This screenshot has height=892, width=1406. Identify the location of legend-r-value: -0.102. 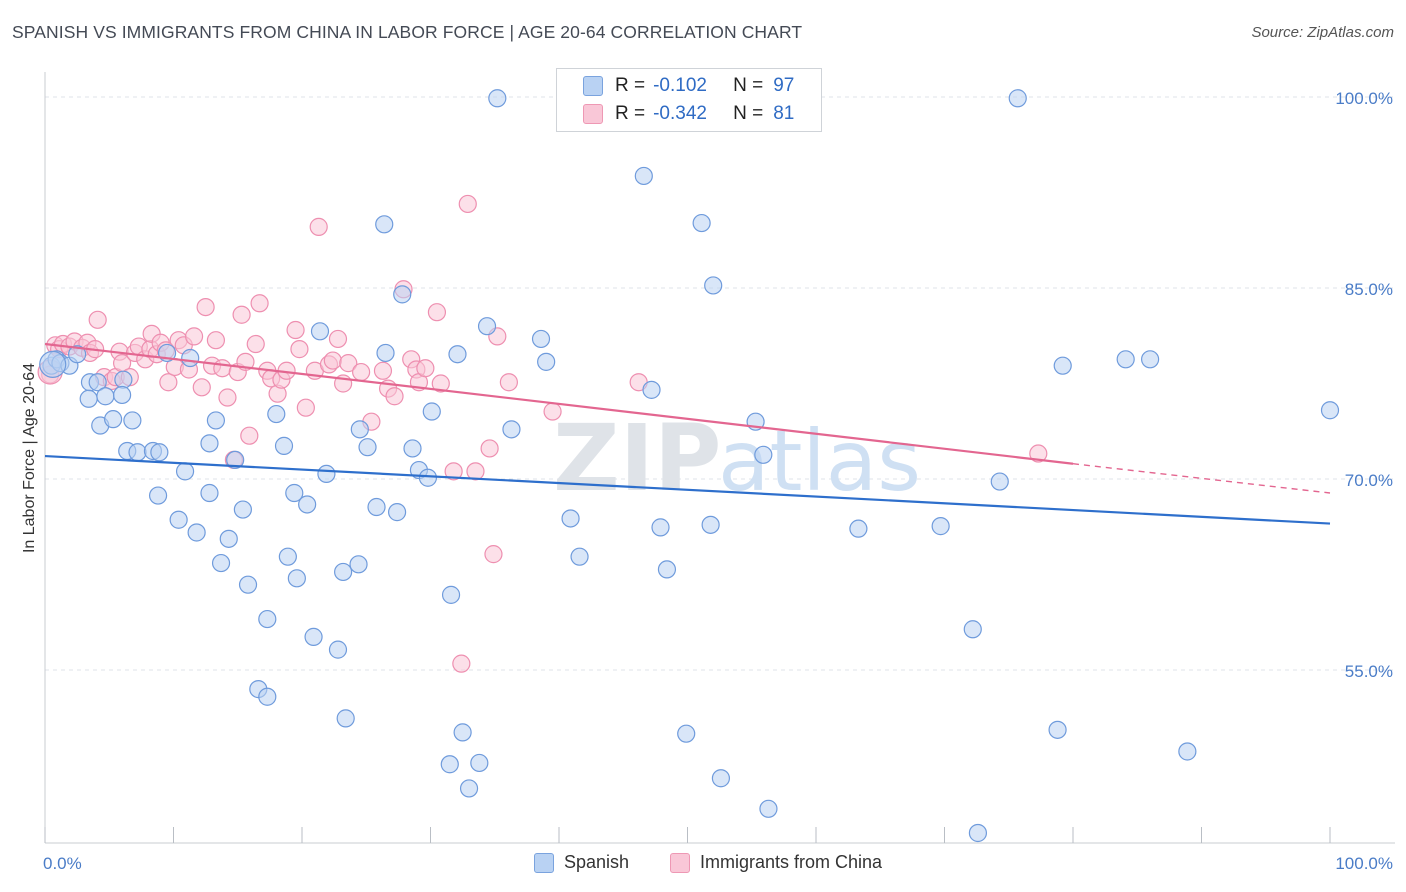
(680, 85).